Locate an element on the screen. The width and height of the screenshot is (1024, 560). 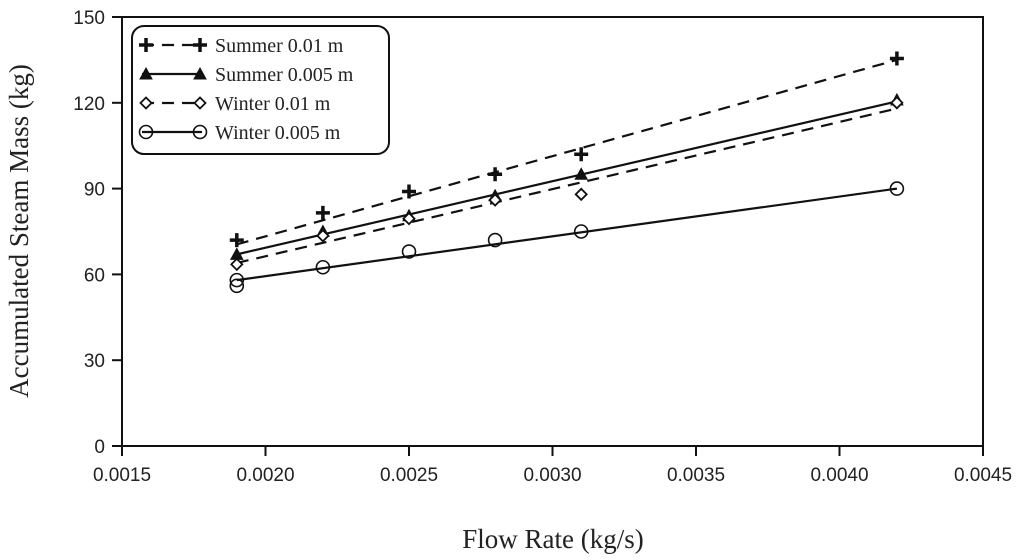
legend-label-winter-0-005-m: Winter 0.005 m is located at coordinates (278, 133).